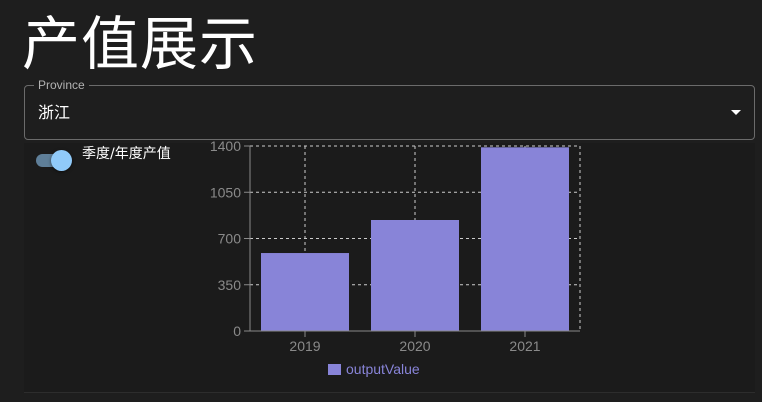 Image resolution: width=762 pixels, height=402 pixels. I want to click on chart-bar-2020, so click(415, 275).